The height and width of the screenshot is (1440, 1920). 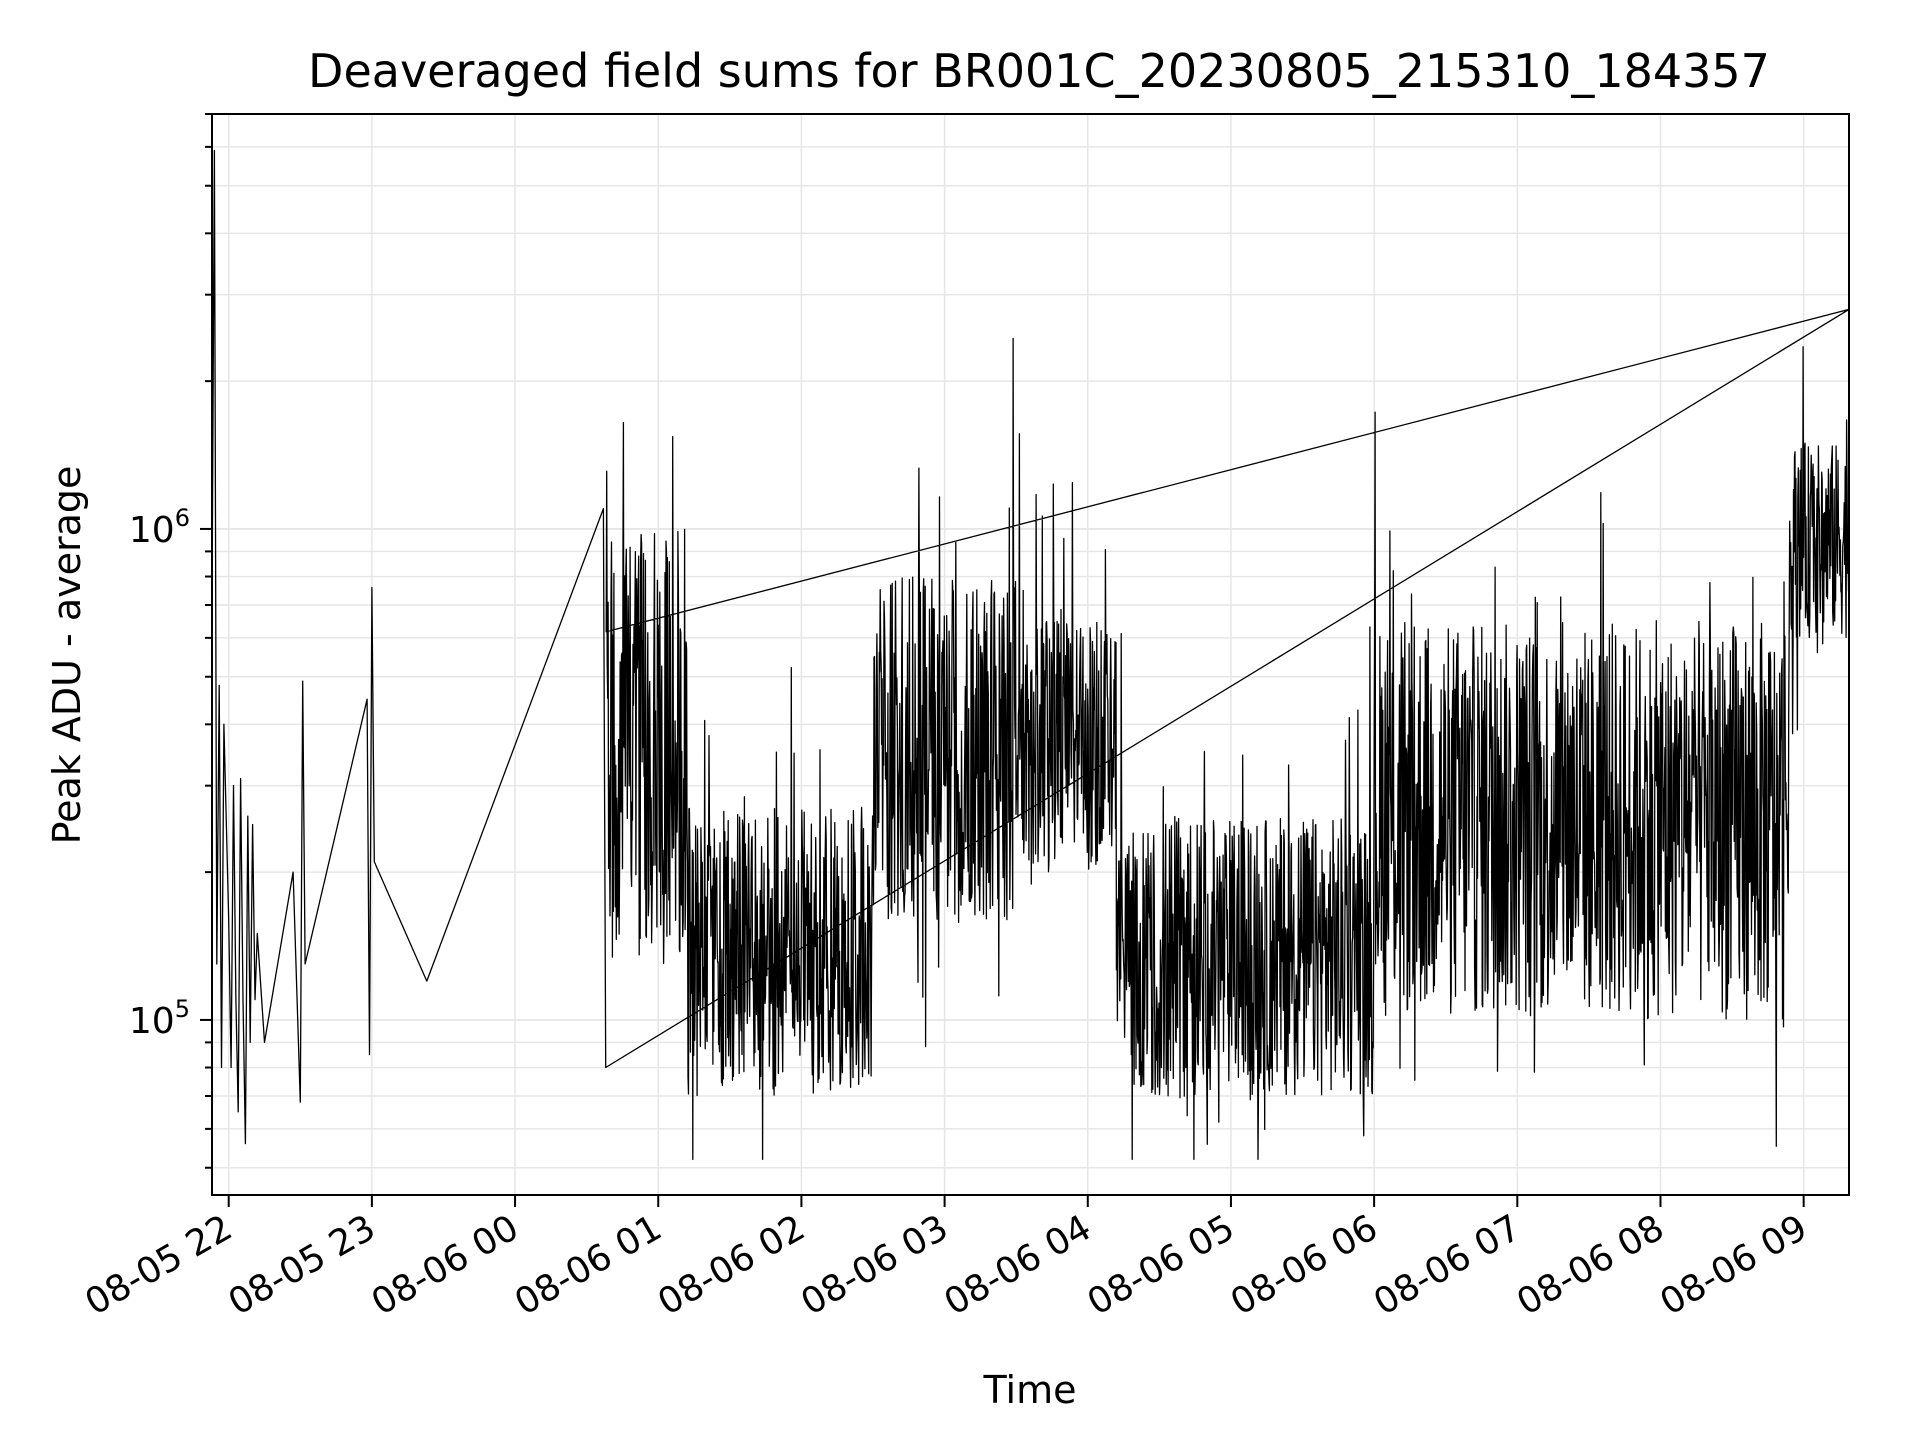 I want to click on y-tick-label: 10⁵, so click(x=159, y=1018).